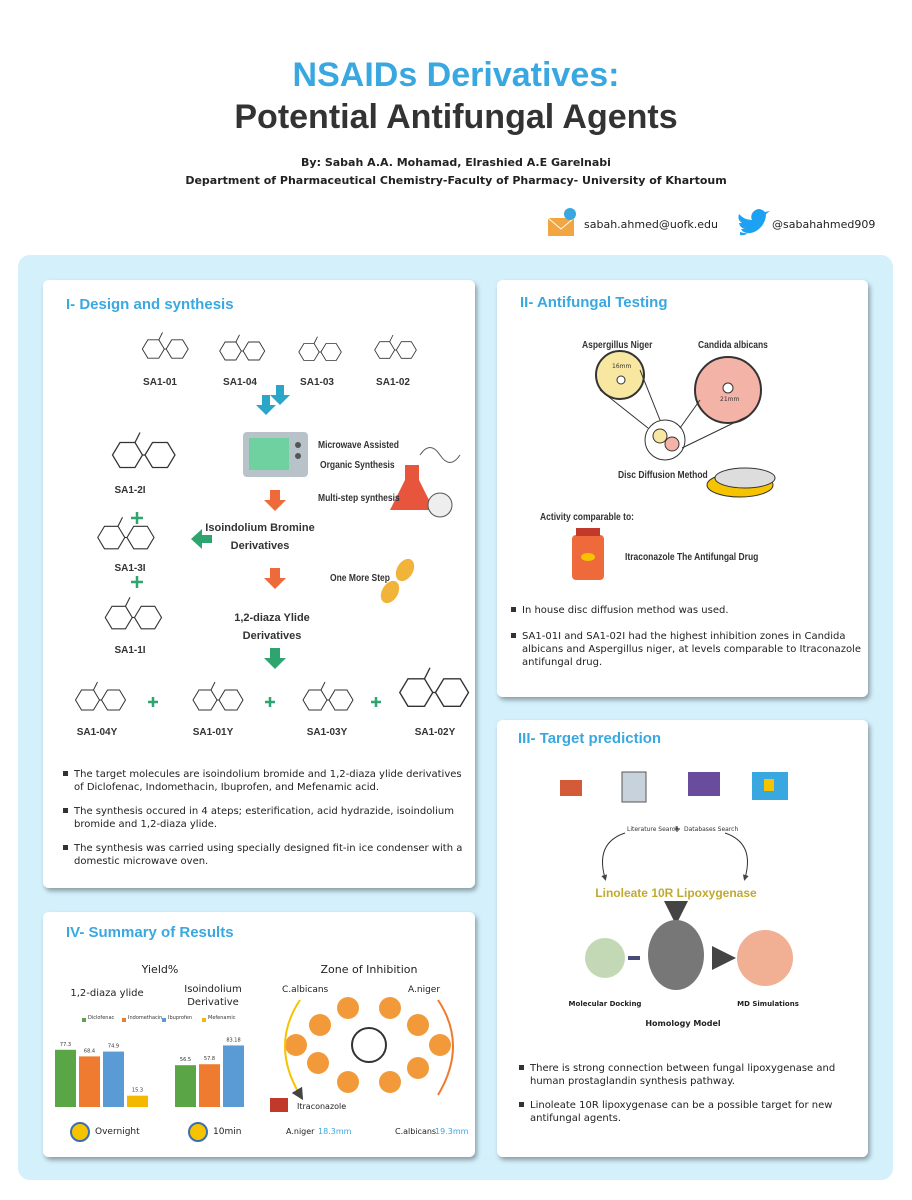  Describe the element at coordinates (768, 1004) in the screenshot. I see `method: MD Simulations` at that location.